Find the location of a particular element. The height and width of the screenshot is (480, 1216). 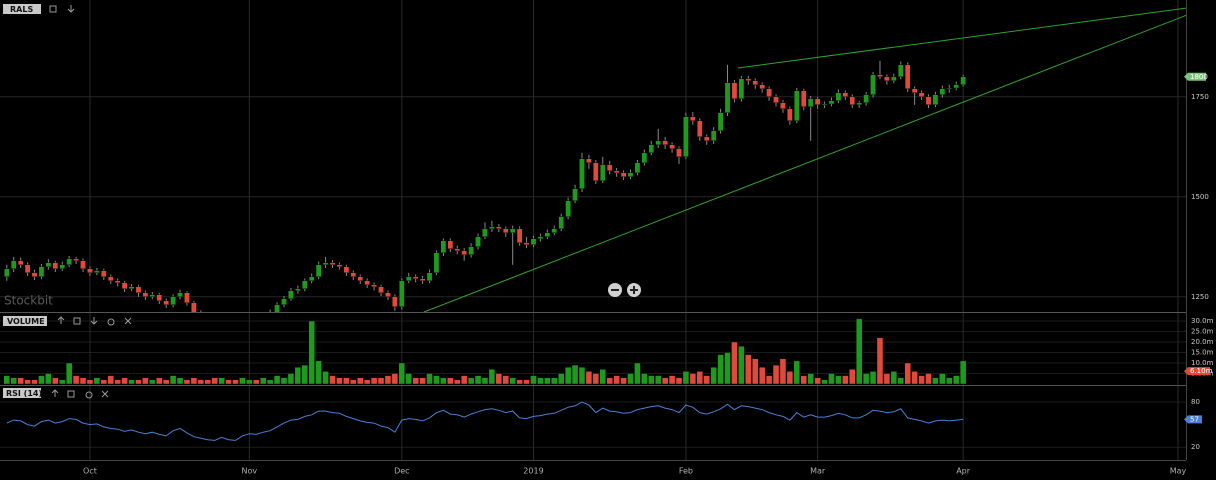

zoom-out-button is located at coordinates (615, 290).